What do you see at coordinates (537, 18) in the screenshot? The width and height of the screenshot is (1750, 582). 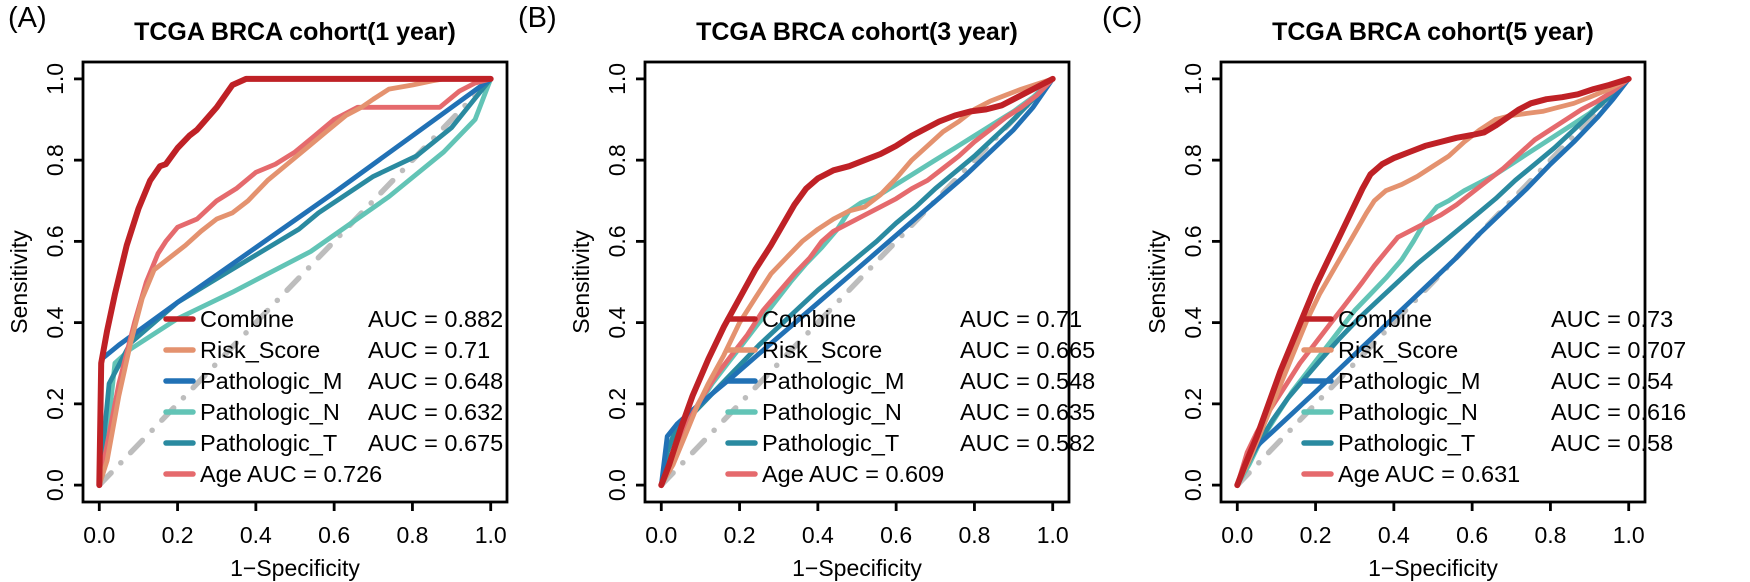 I see `panel-letter-b: (B)` at bounding box center [537, 18].